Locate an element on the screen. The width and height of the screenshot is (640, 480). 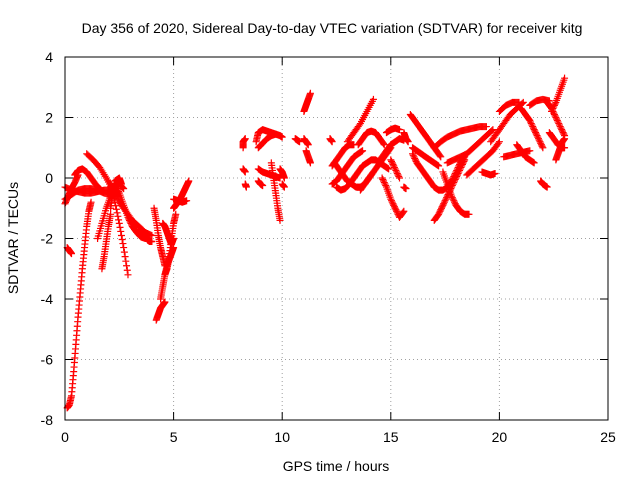
y-tick-label: -6 is located at coordinates (47, 360).